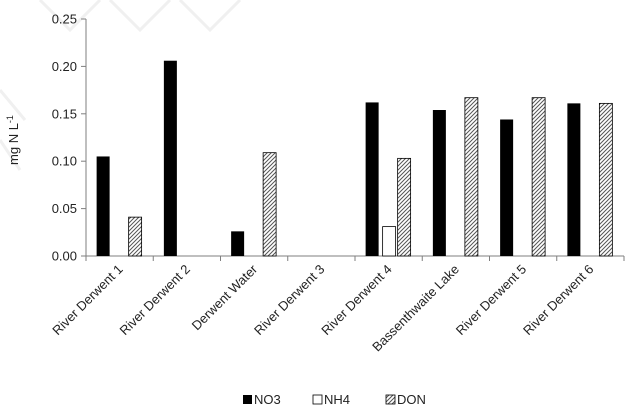 The width and height of the screenshot is (631, 419). I want to click on legend: NO3 NH4 DON, so click(334, 399).